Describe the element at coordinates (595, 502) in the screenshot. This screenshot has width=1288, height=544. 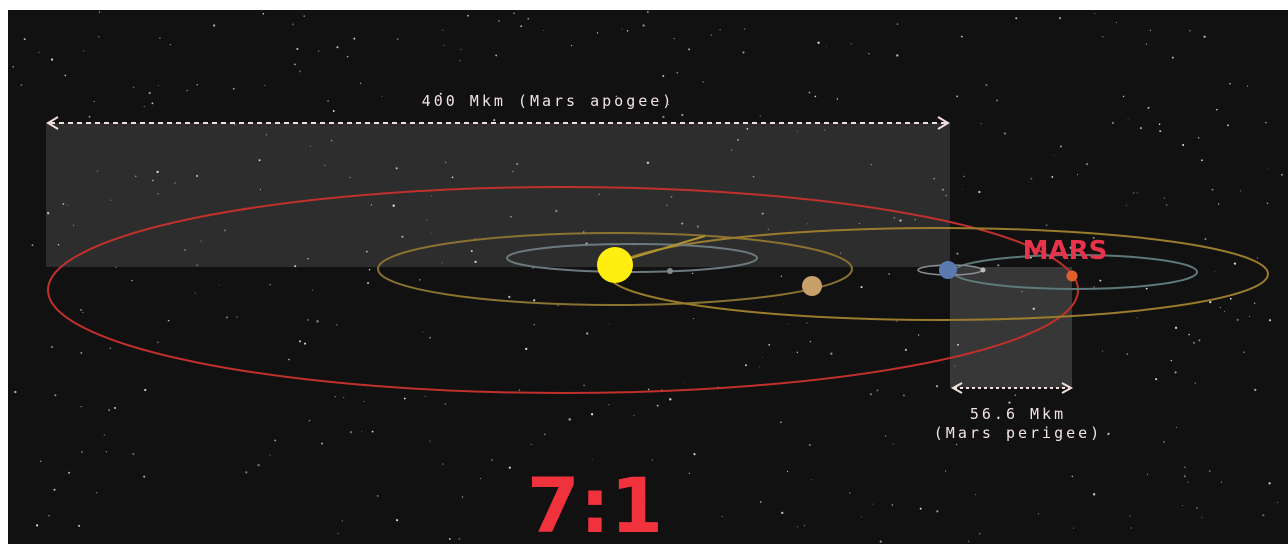
I see `ratio: 7:1` at that location.